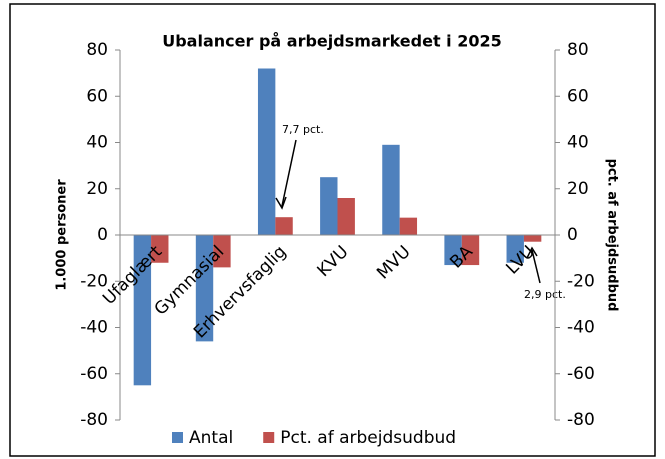  Describe the element at coordinates (578, 50) in the screenshot. I see `y2-tick-label: 80` at that location.